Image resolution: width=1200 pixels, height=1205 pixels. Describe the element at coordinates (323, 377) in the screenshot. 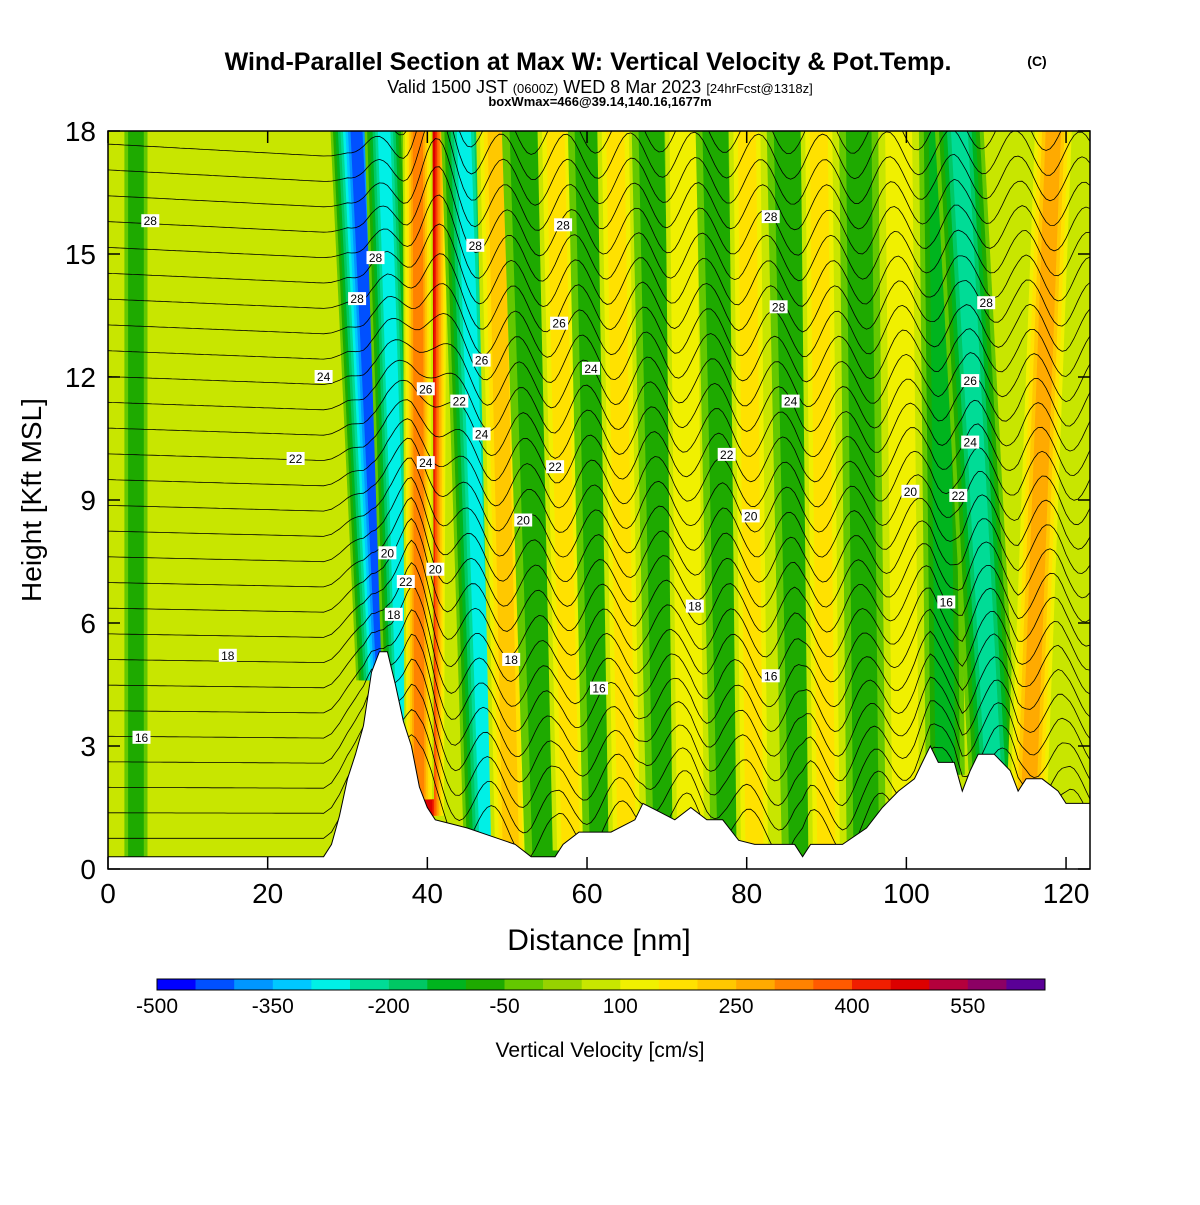

I see `contour-label-3: 24` at that location.